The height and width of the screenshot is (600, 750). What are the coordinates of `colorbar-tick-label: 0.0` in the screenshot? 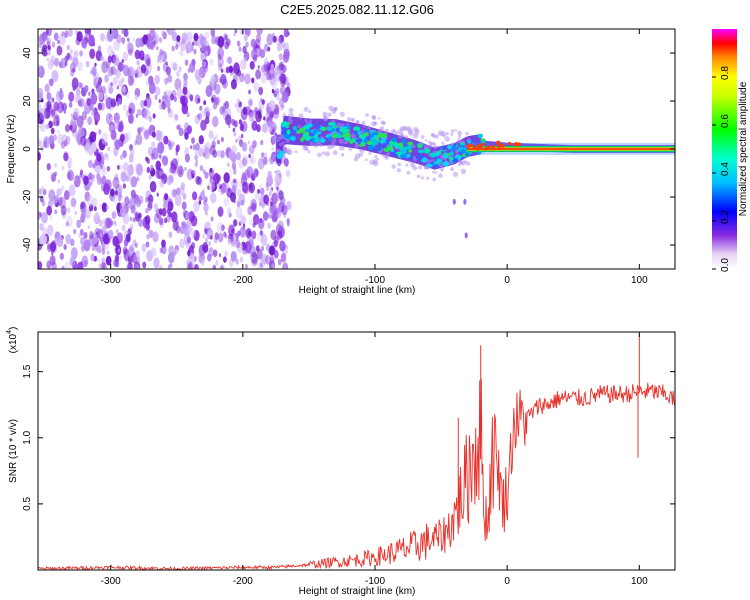 It's located at (725, 265).